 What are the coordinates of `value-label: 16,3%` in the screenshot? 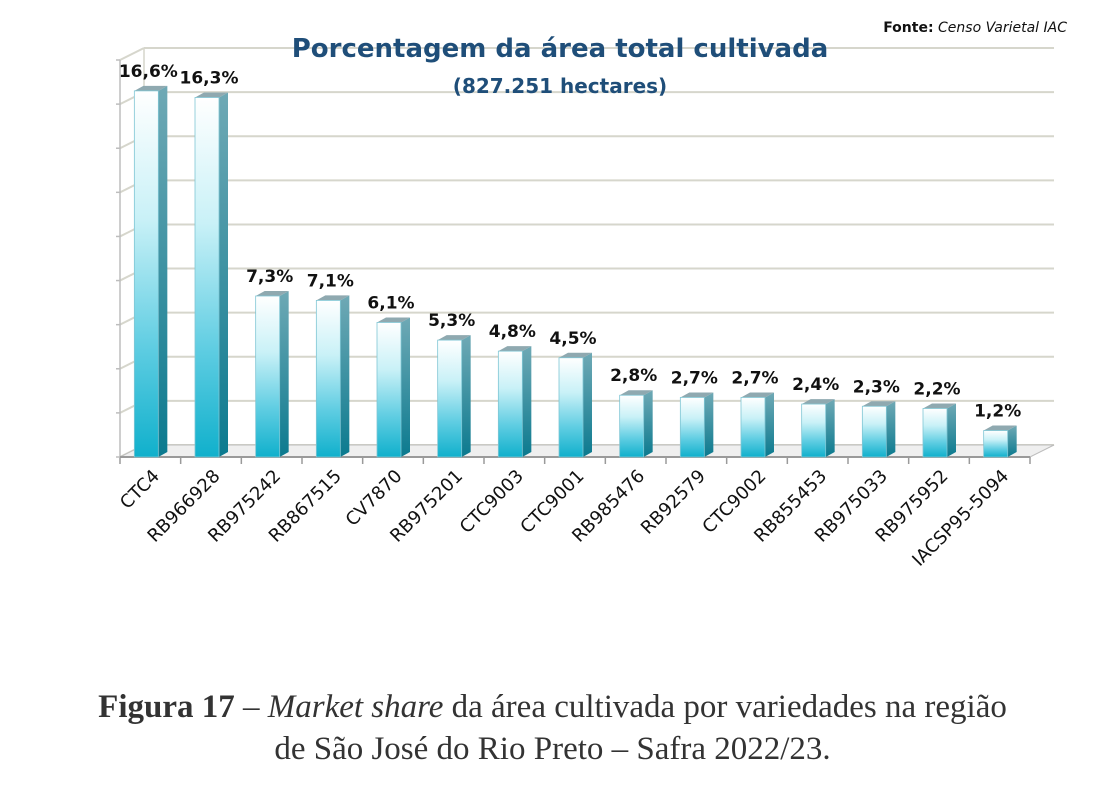 It's located at (209, 78).